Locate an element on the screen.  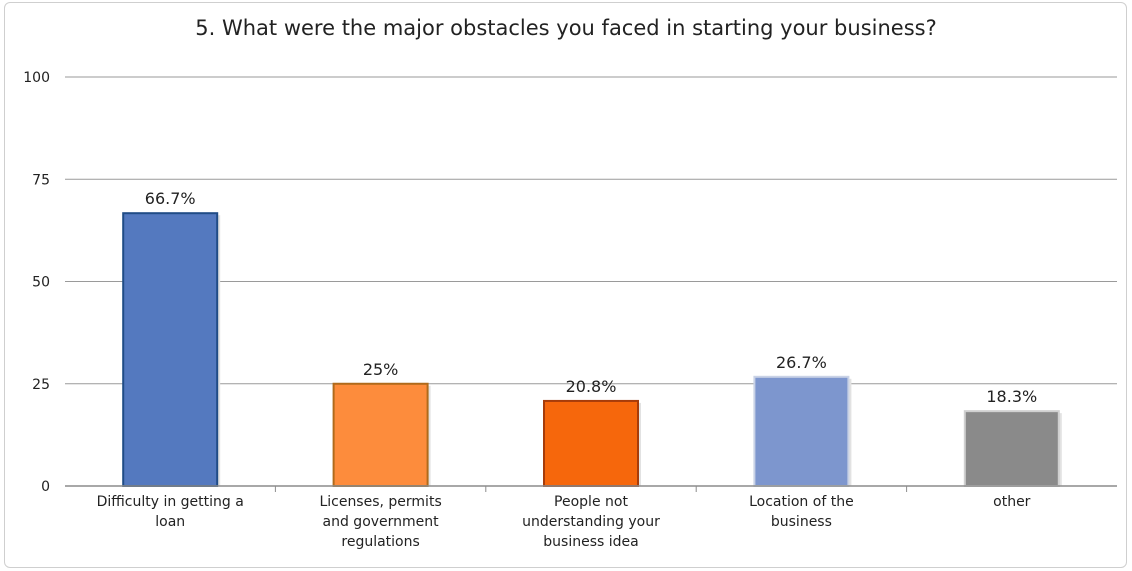
data-label: 25% is located at coordinates (381, 369).